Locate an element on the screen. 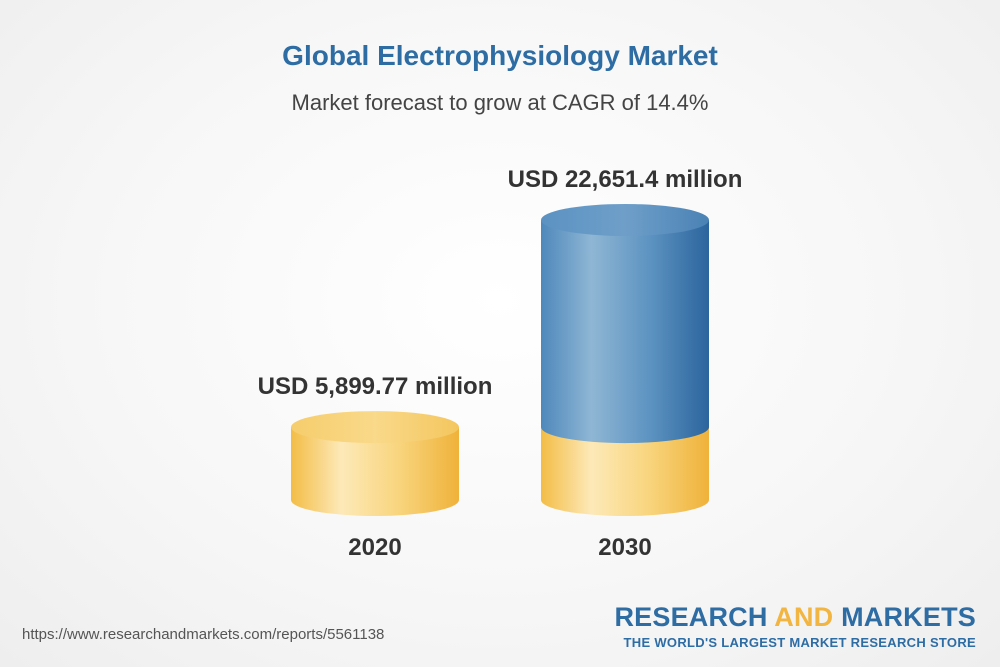  chart-subtitle: Market forecast to grow at CAGR of 14.4% is located at coordinates (500, 102).